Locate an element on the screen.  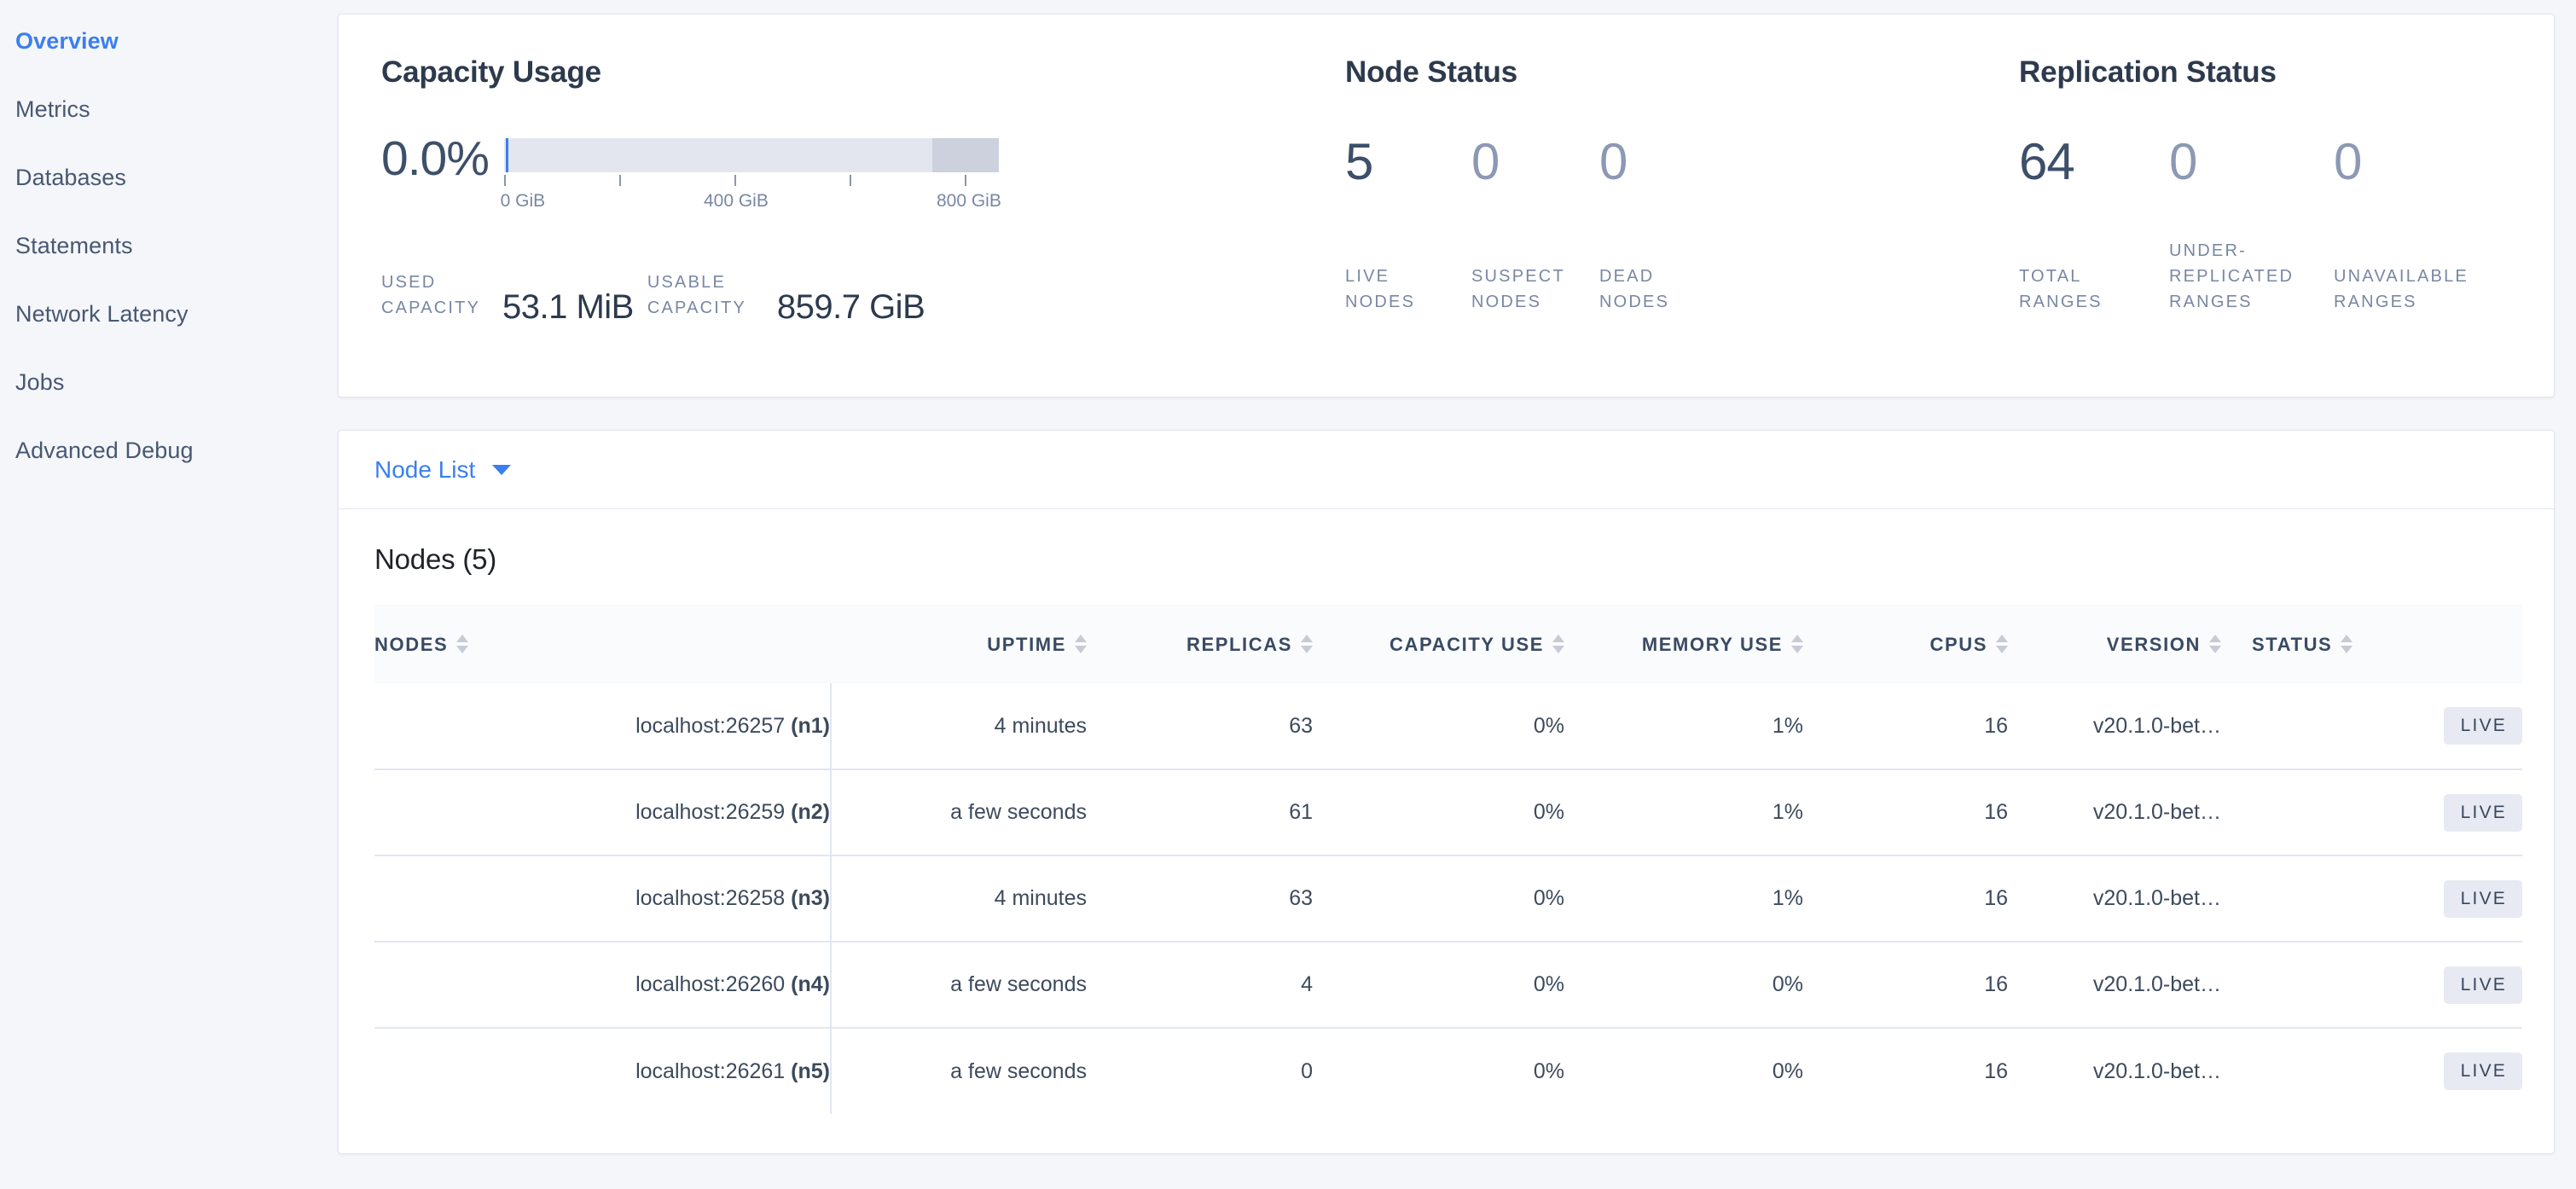
sidebar-item-overview: Overview is located at coordinates (169, 41).